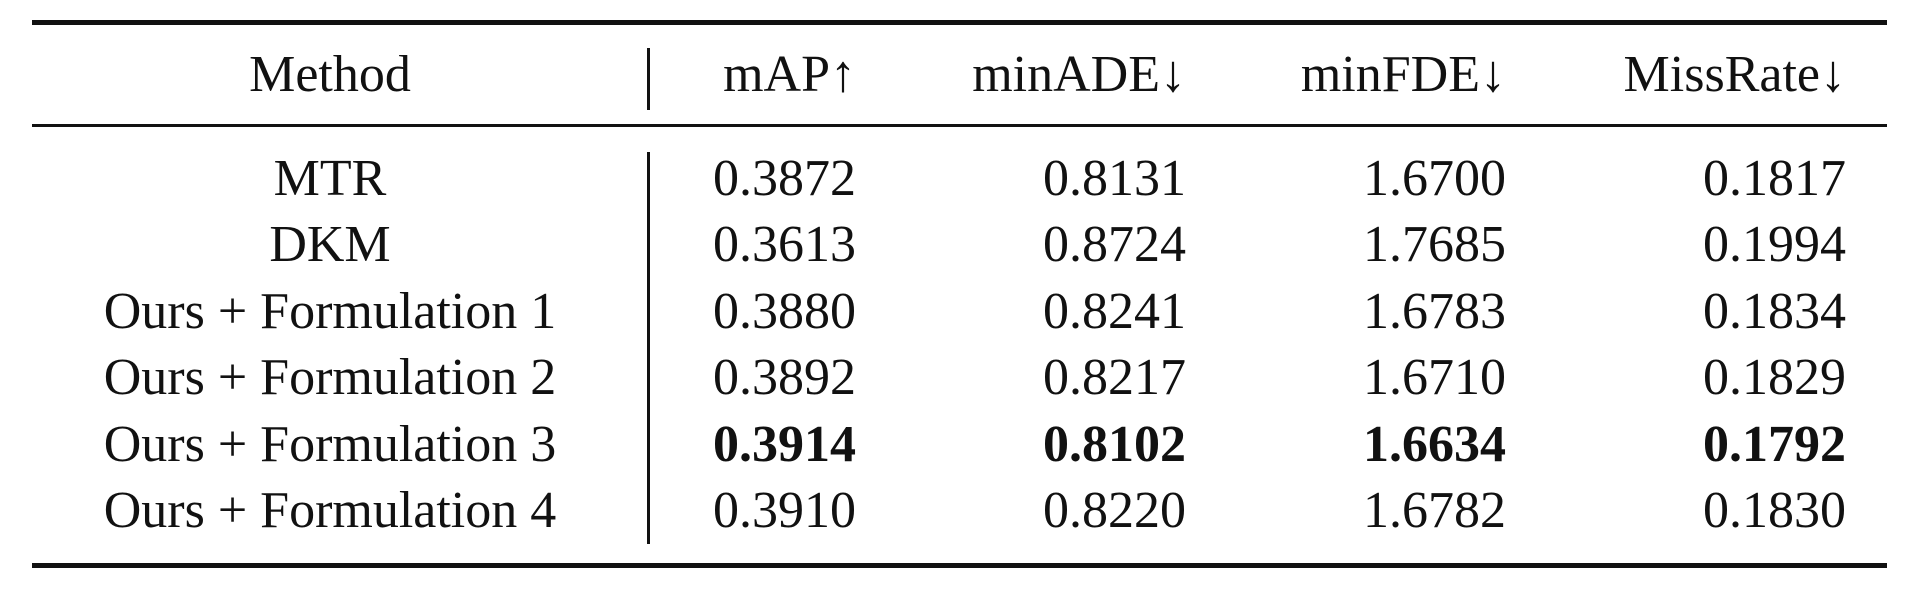 The width and height of the screenshot is (1920, 598). What do you see at coordinates (784, 178) in the screenshot?
I see `cell-map: 0.3872` at bounding box center [784, 178].